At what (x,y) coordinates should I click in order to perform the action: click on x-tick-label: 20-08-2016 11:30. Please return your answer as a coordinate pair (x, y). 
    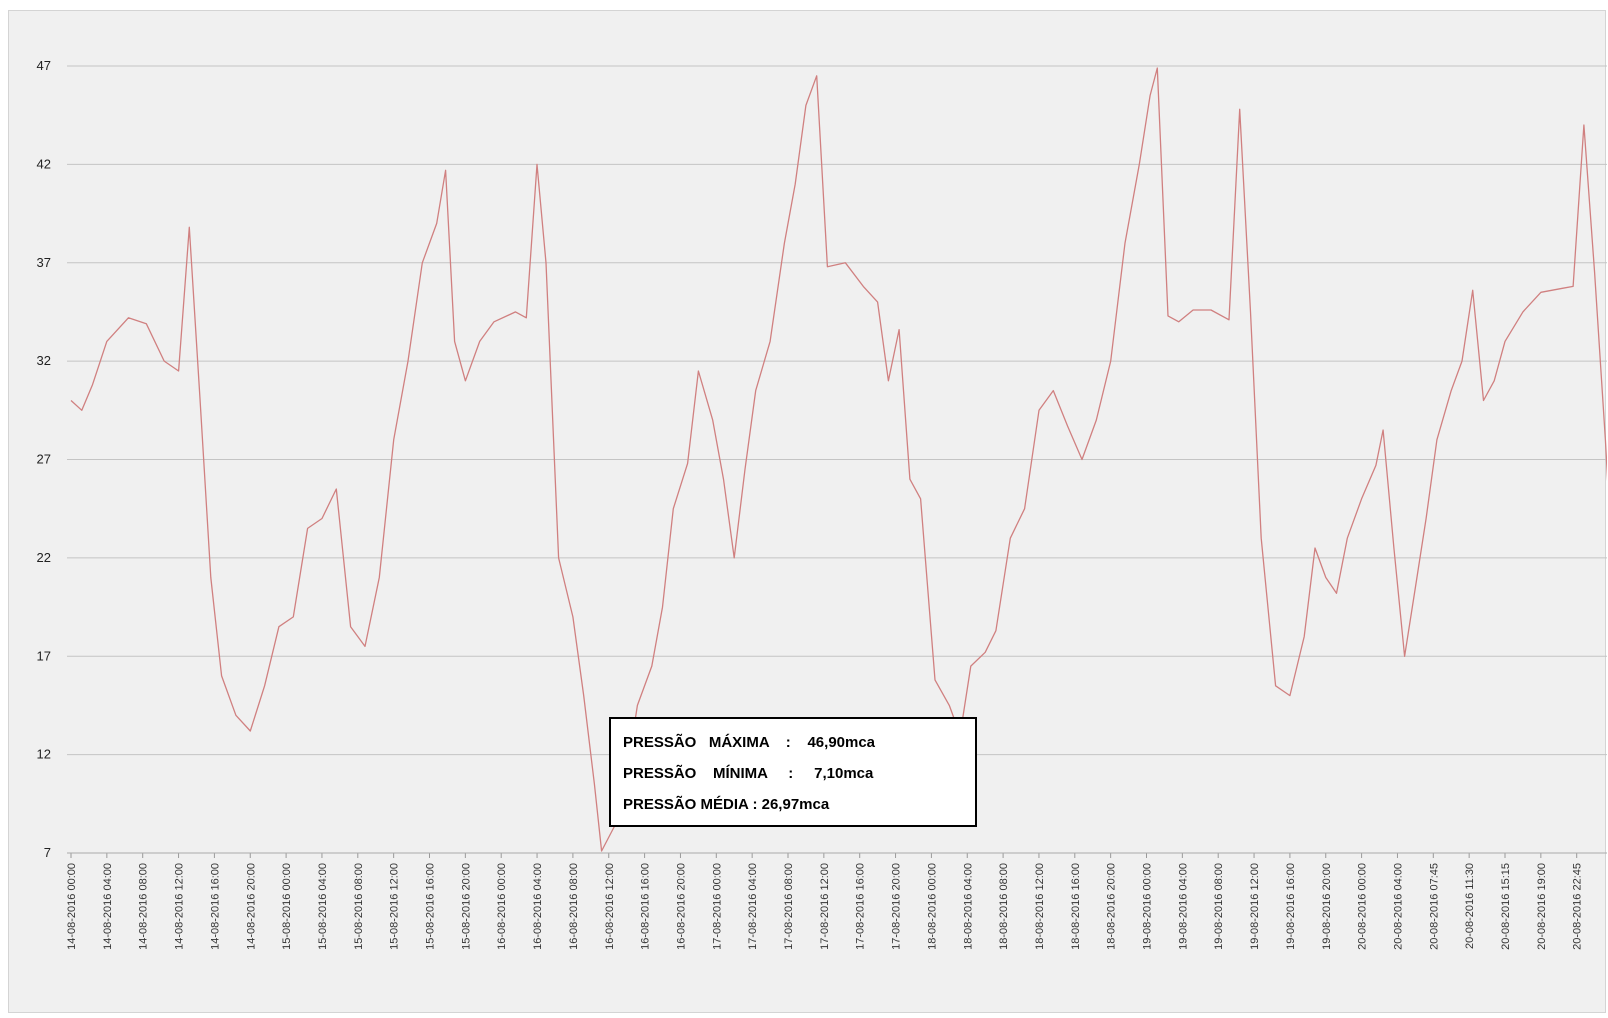
    Looking at the image, I should click on (1470, 906).